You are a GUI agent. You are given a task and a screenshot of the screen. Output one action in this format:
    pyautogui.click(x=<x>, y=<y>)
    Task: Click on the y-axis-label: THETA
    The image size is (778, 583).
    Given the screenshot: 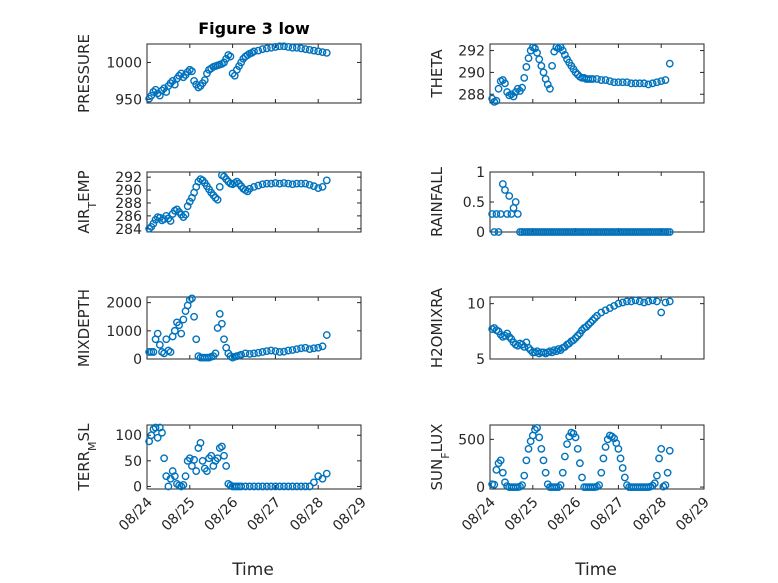 What is the action you would take?
    pyautogui.click(x=437, y=74)
    